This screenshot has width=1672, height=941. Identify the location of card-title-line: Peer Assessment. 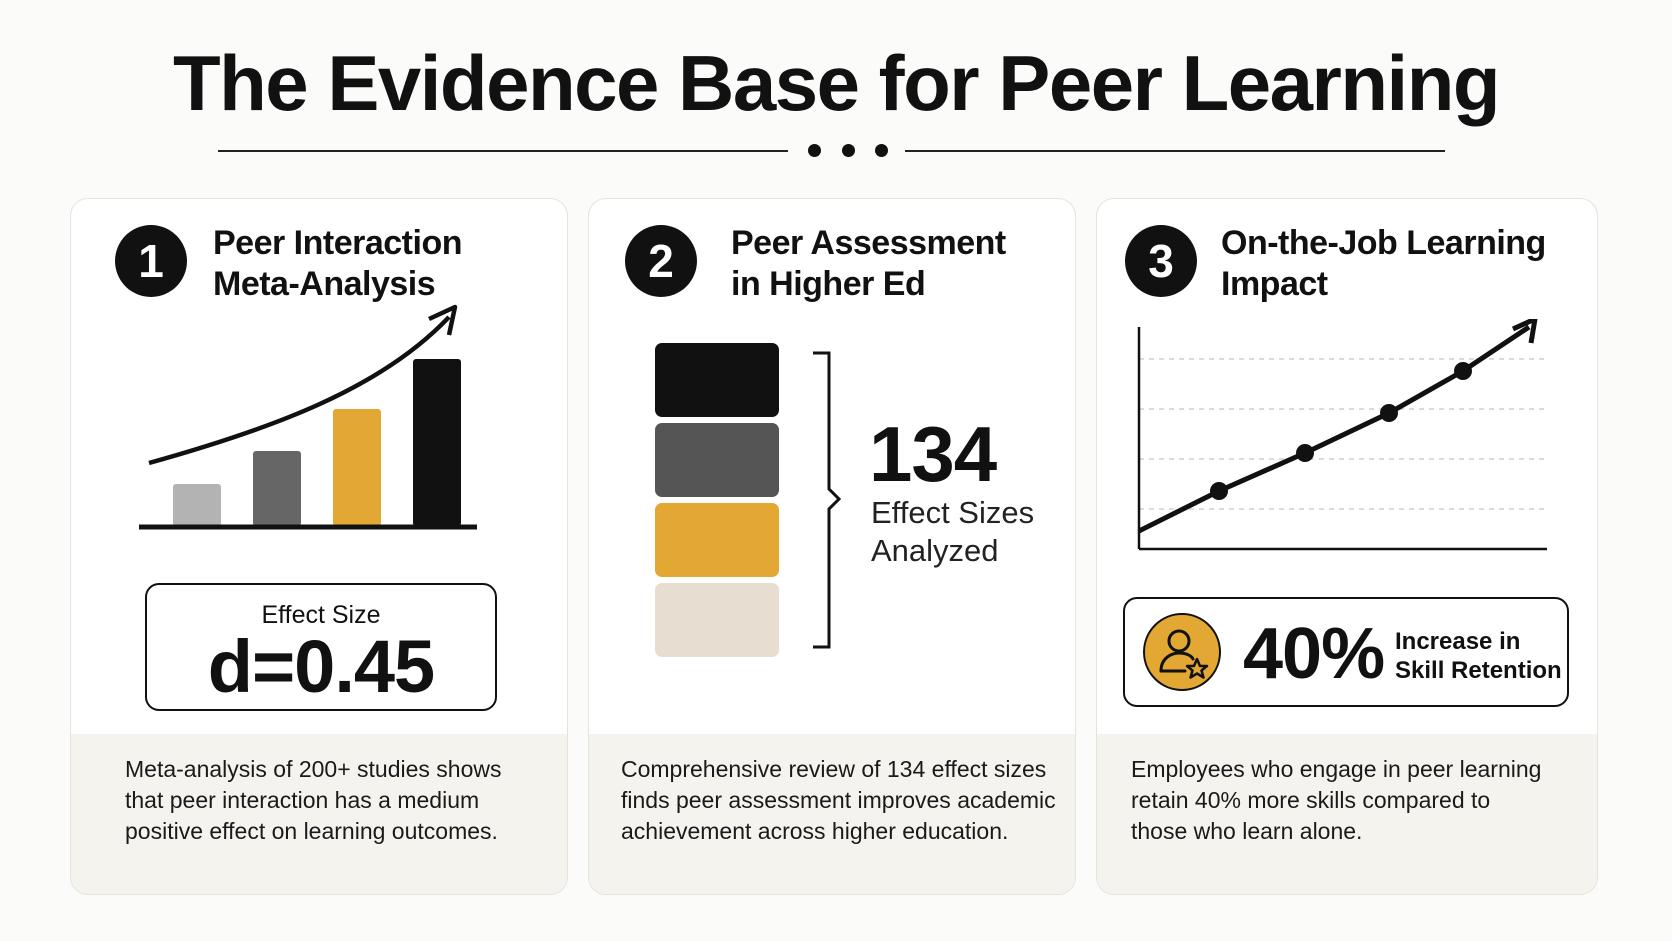
(868, 243).